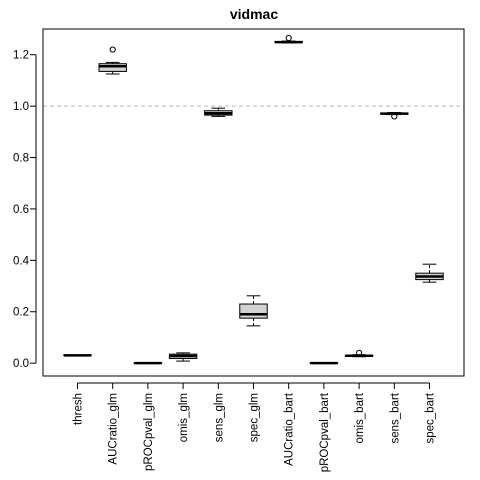  What do you see at coordinates (21, 364) in the screenshot?
I see `y-tick-label: 0.0` at bounding box center [21, 364].